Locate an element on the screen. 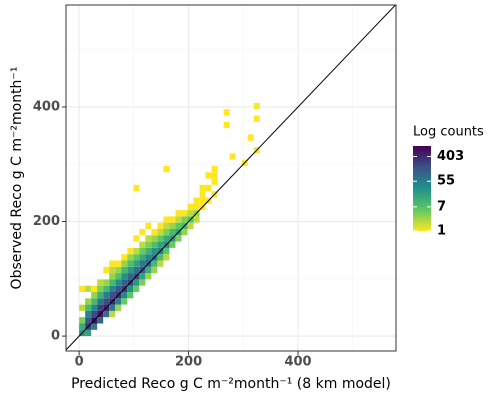 The width and height of the screenshot is (500, 400). x-tick-label: 200 is located at coordinates (188, 362).